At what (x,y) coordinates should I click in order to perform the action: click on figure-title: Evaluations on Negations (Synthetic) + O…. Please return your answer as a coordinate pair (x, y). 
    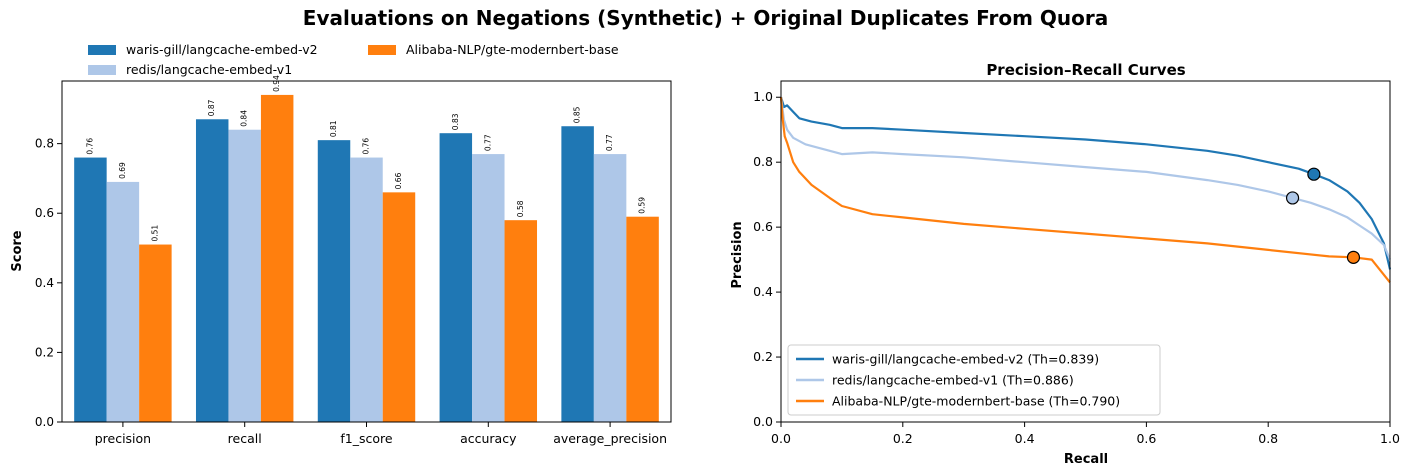
    Looking at the image, I should click on (705, 18).